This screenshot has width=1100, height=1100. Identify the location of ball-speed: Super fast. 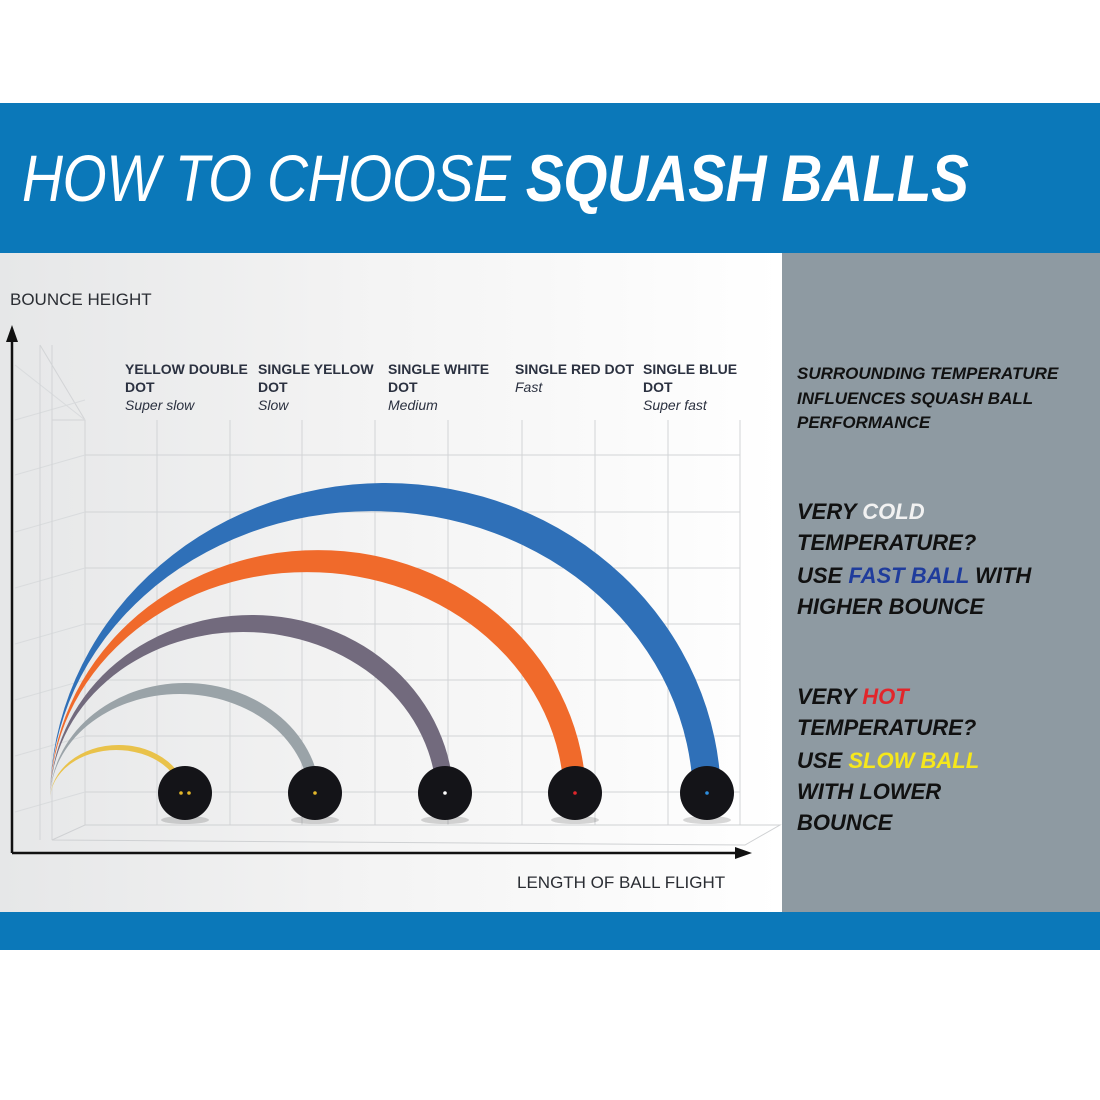
(675, 405).